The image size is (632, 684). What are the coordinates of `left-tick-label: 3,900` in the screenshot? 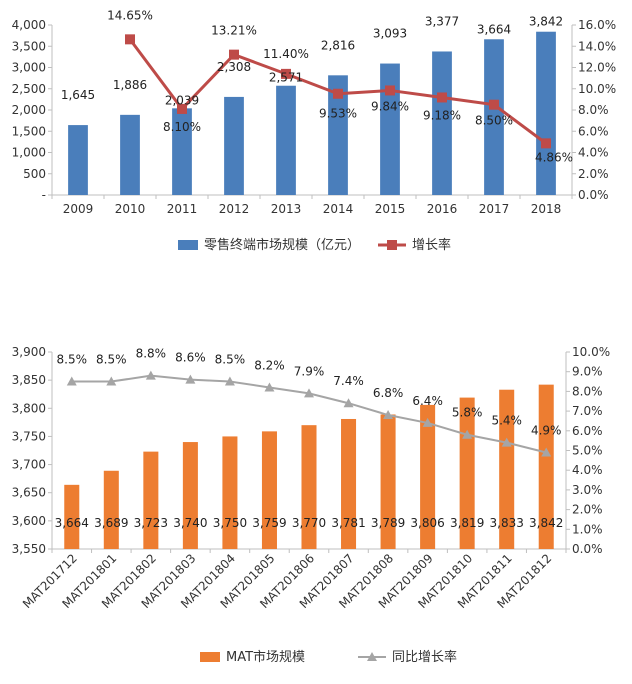 It's located at (29, 352).